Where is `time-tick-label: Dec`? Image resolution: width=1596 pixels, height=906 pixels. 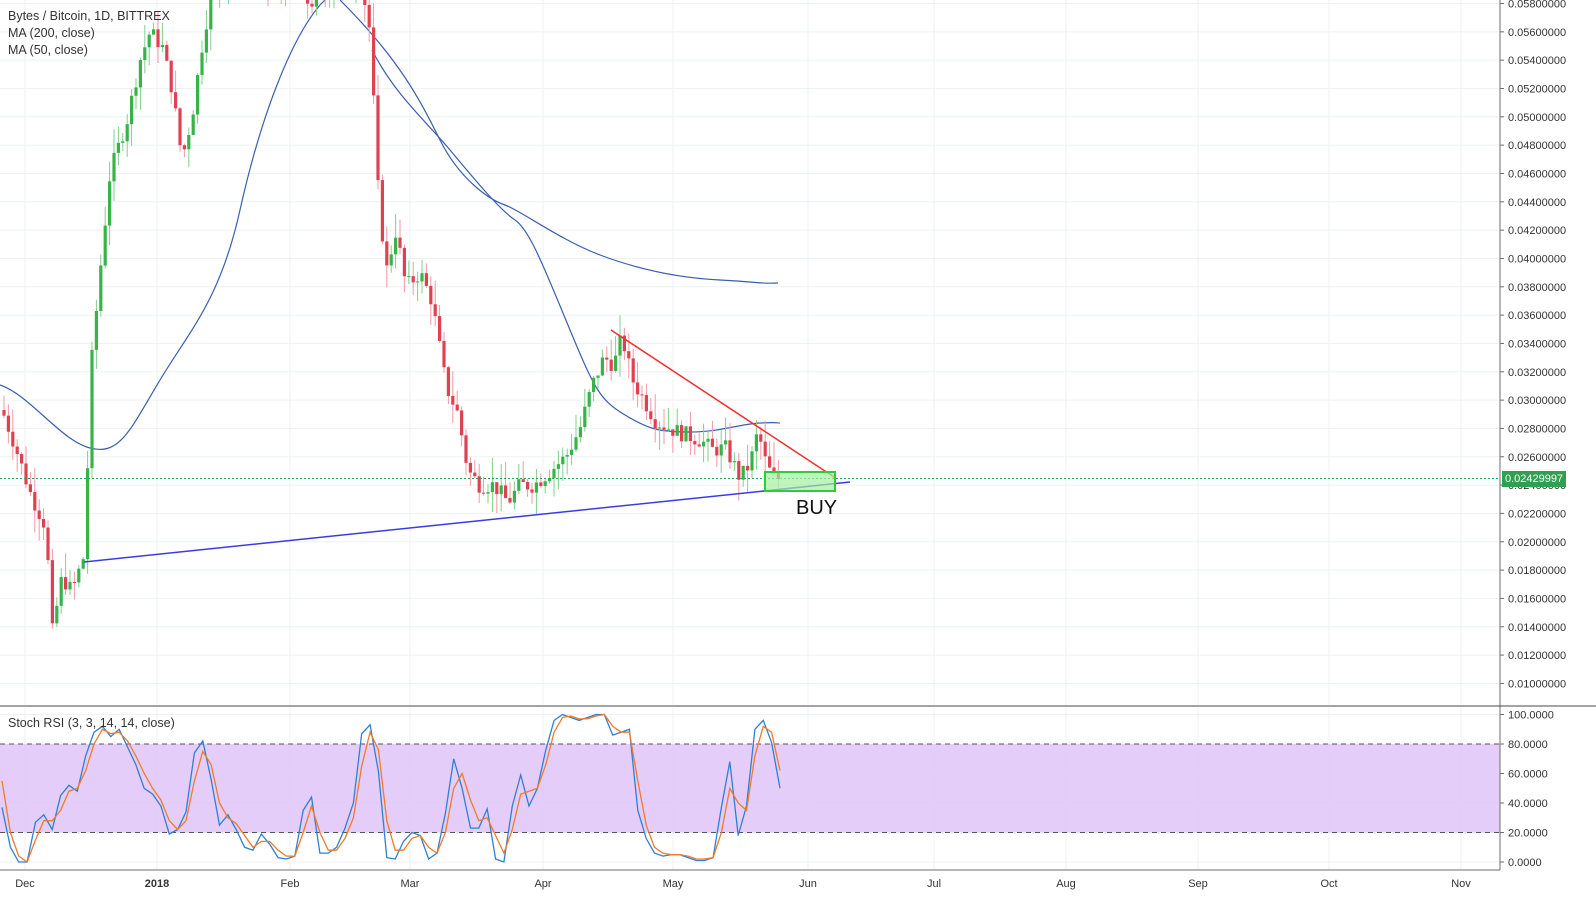 time-tick-label: Dec is located at coordinates (25, 884).